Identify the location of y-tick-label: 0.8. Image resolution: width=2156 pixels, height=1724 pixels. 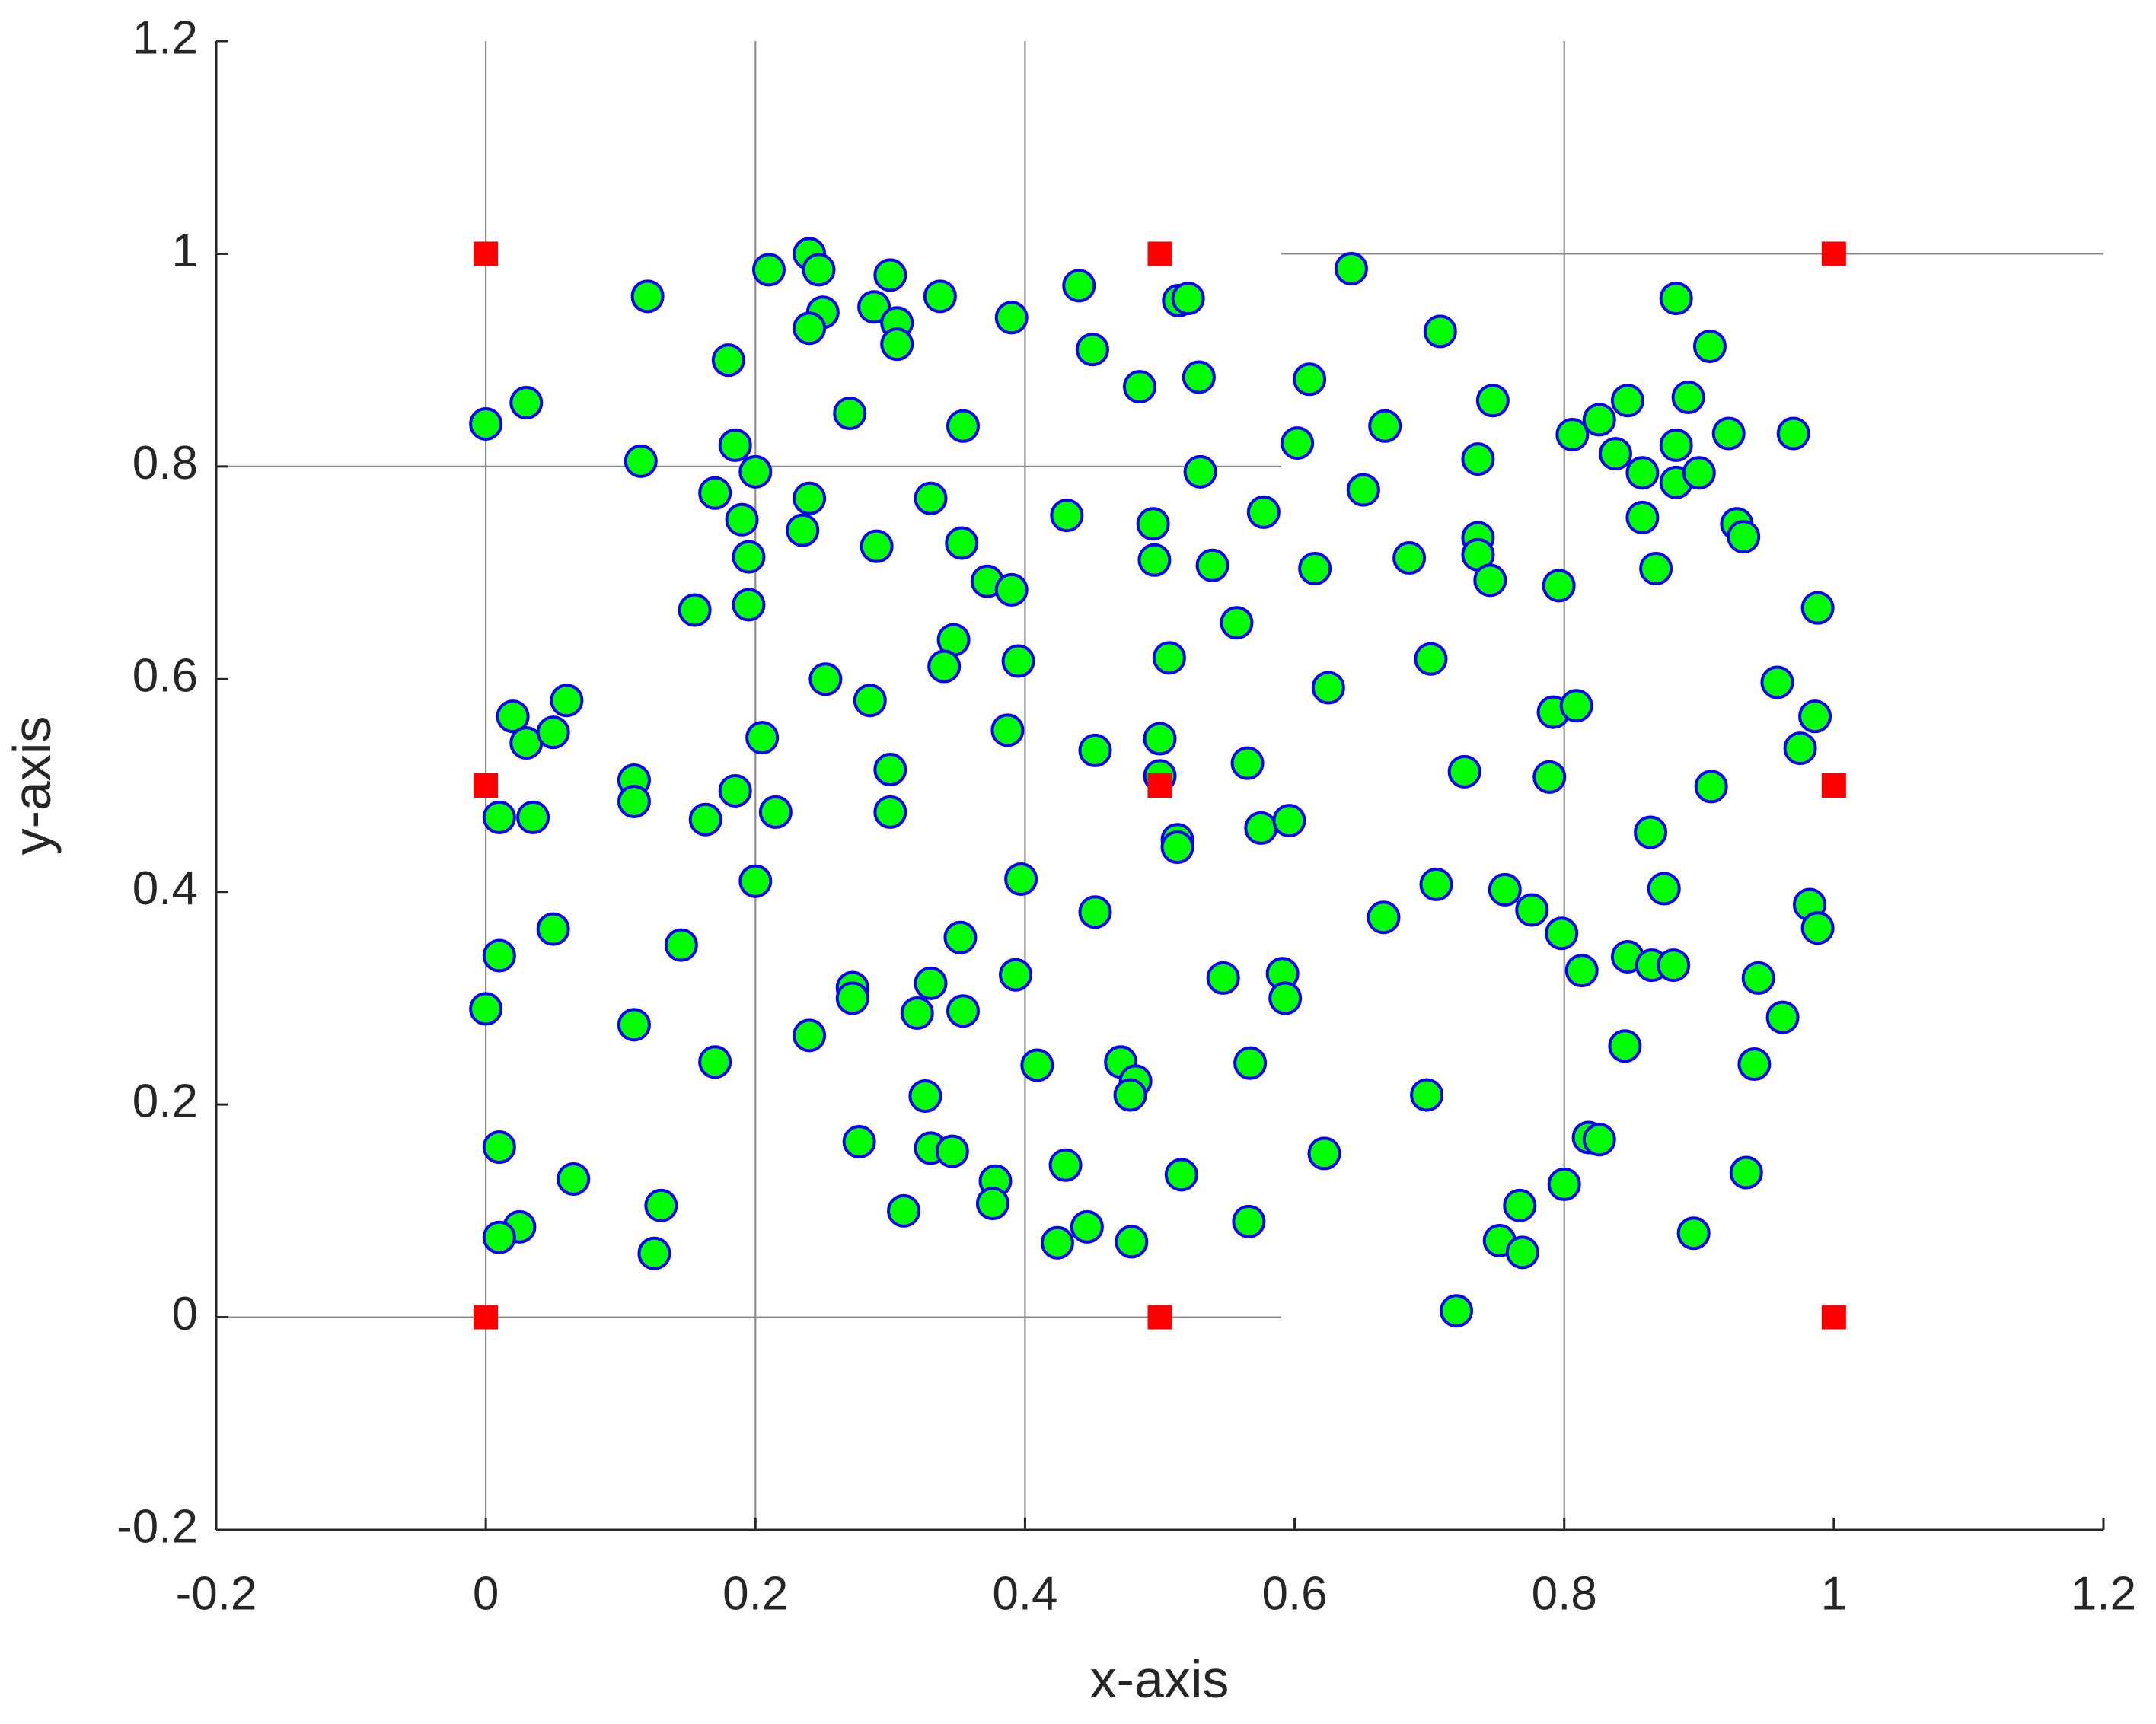
(165, 463).